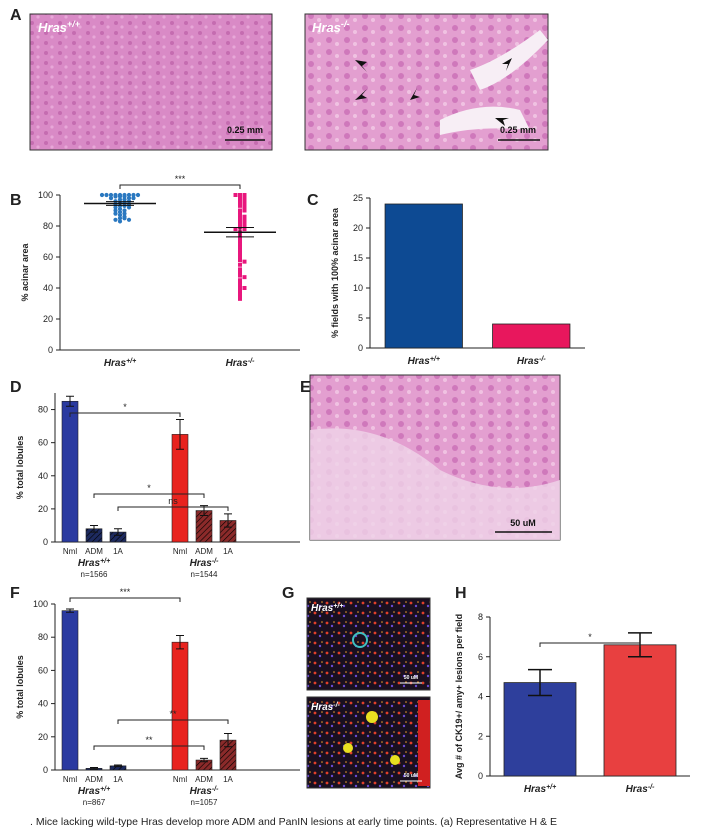 This screenshot has width=708, height=833. What do you see at coordinates (305, 387) in the screenshot?
I see `panel-label: E` at bounding box center [305, 387].